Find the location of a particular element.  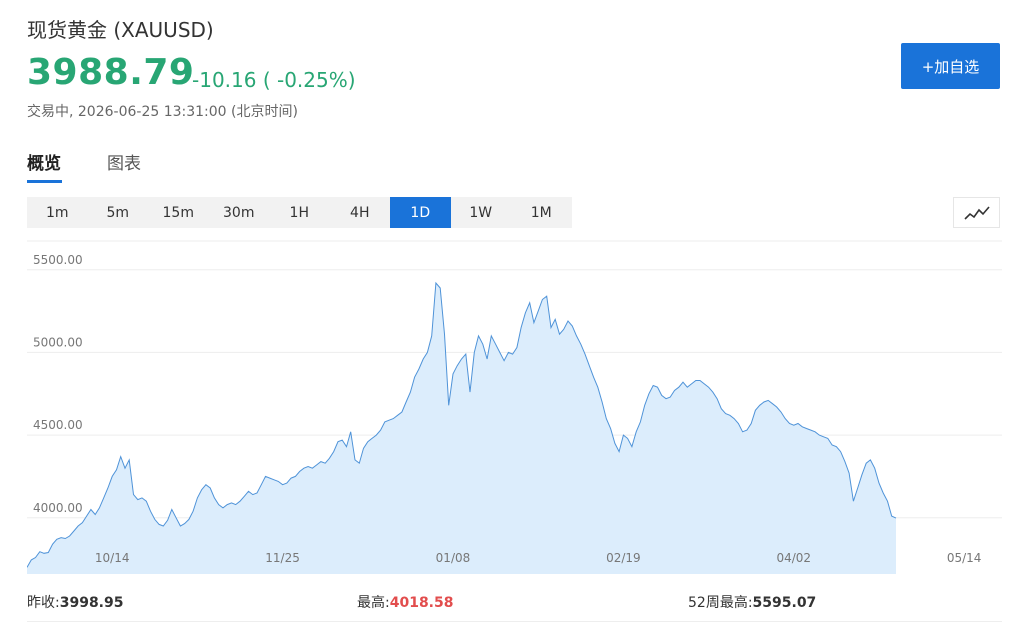

high52-stat: 52周最高:5595.07 is located at coordinates (752, 602).